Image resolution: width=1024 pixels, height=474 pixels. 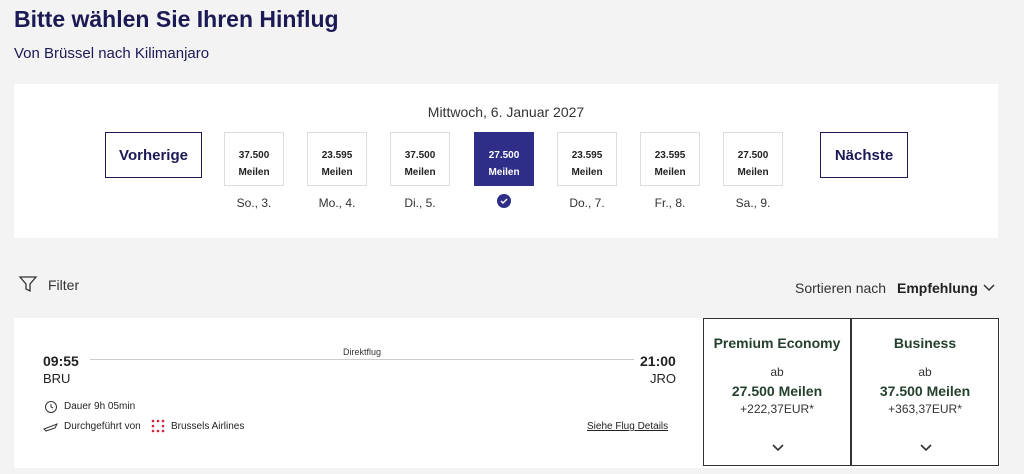 What do you see at coordinates (989, 288) in the screenshot?
I see `sort-chevron` at bounding box center [989, 288].